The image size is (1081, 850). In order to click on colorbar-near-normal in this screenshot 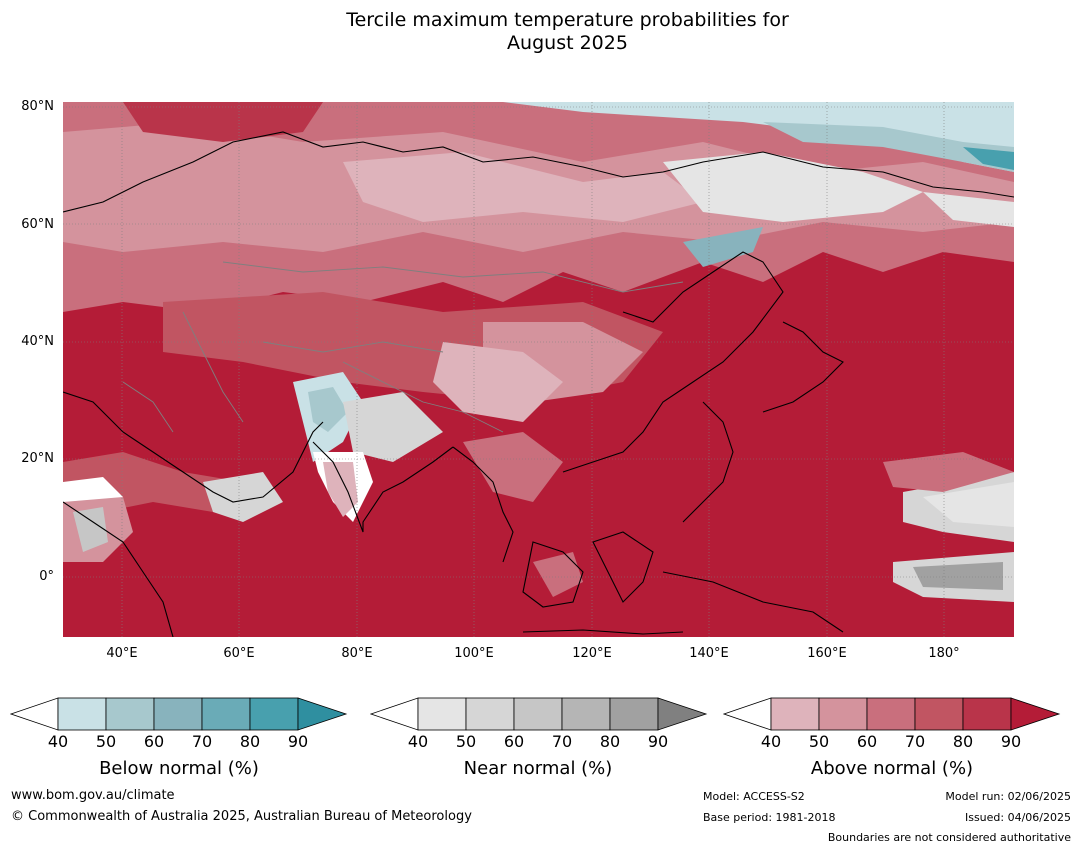, I will do `click(539, 714)`.